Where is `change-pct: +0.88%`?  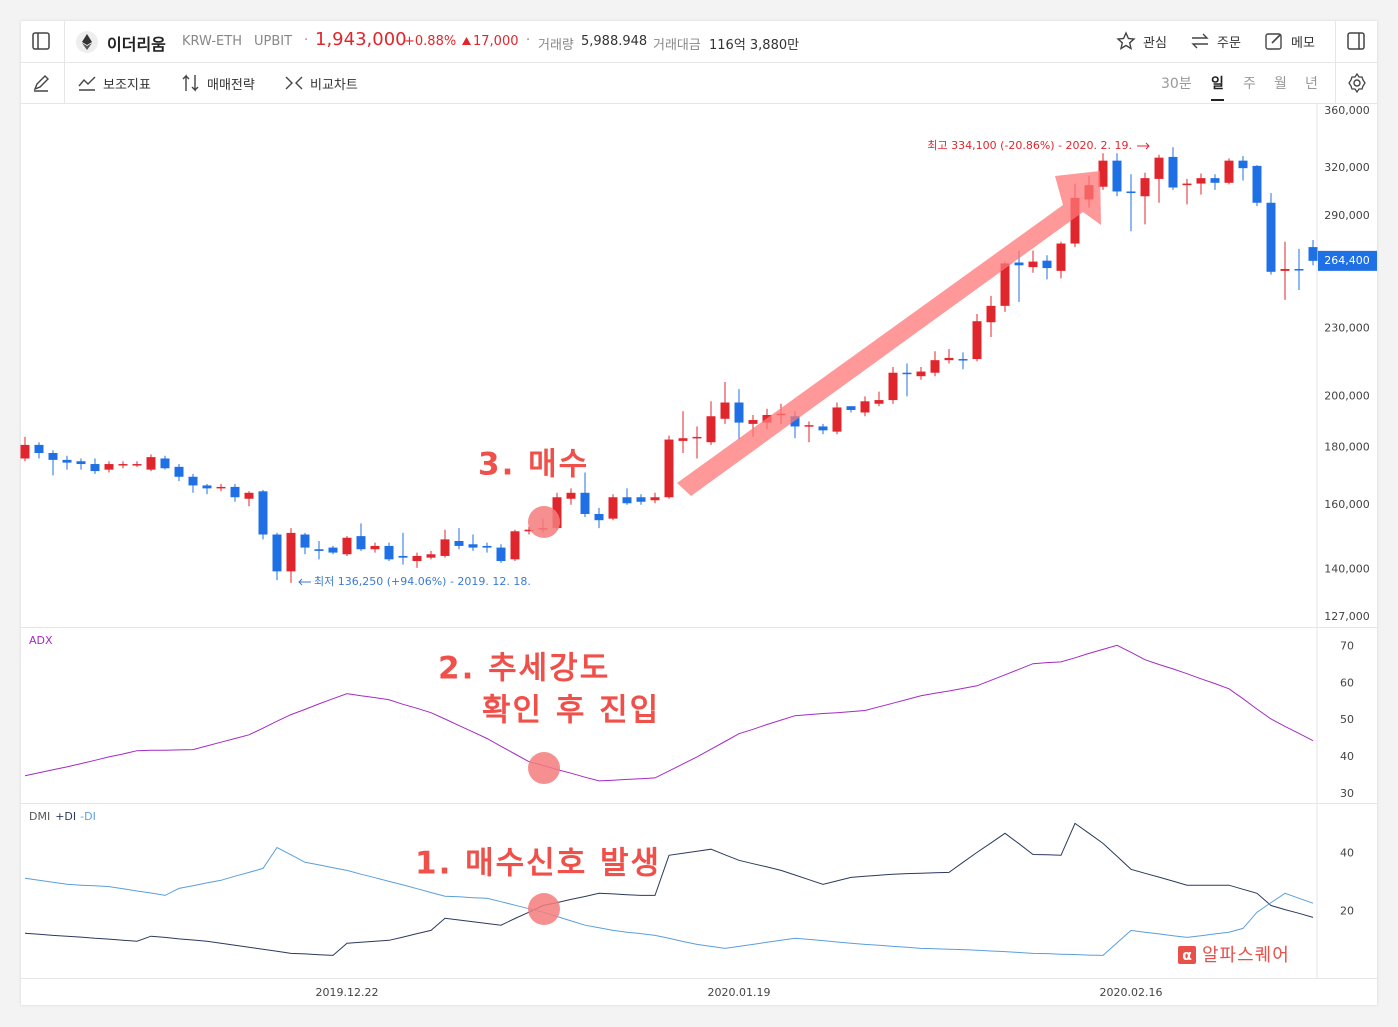
change-pct: +0.88% is located at coordinates (430, 41).